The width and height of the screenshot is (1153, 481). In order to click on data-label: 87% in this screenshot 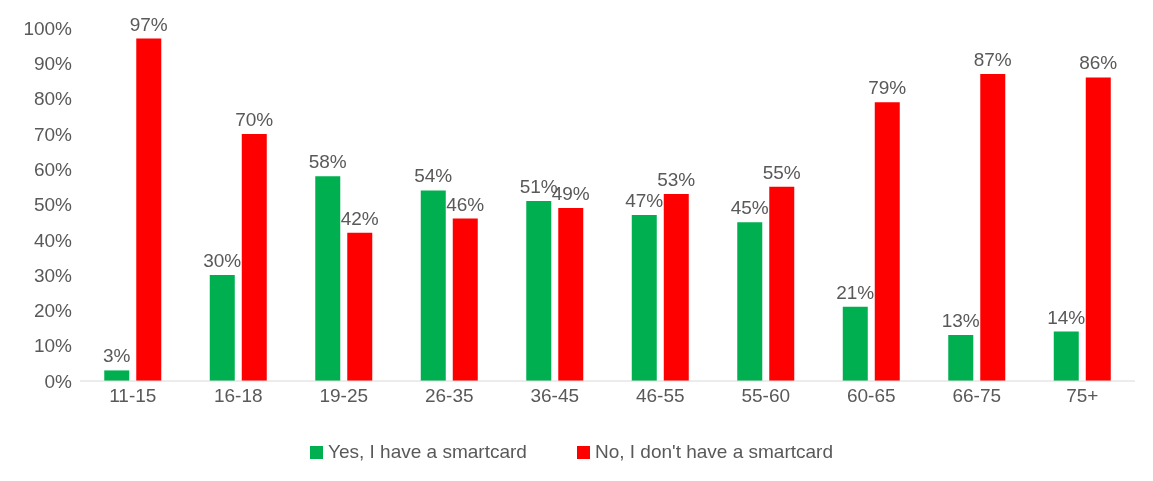, I will do `click(992, 59)`.